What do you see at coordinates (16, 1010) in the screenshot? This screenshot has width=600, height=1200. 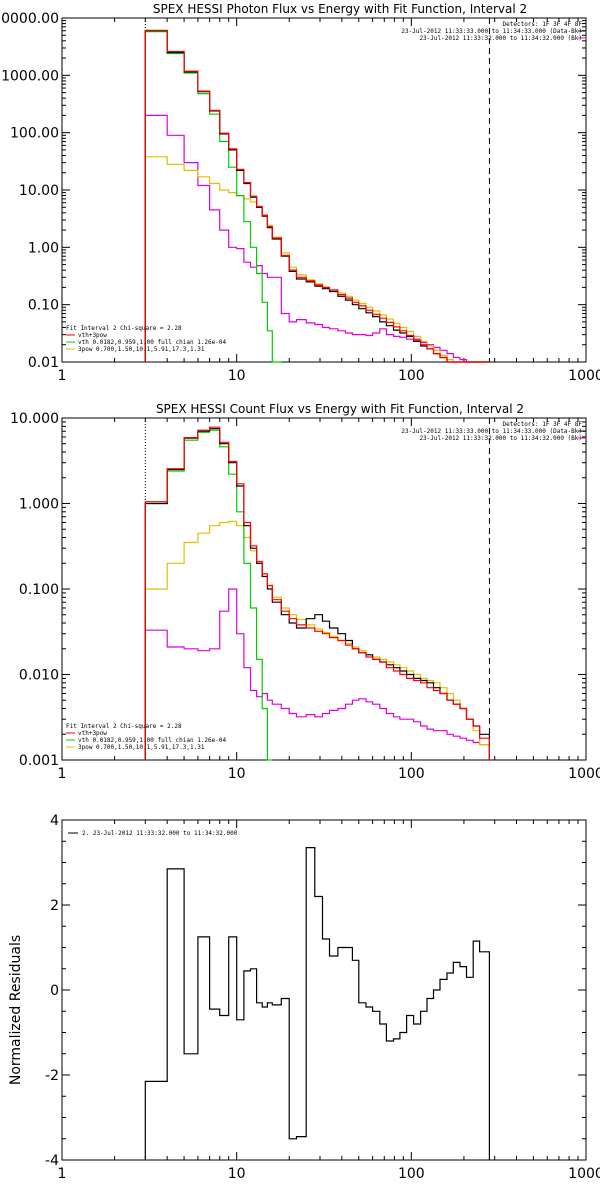 I see `residuals-y-axis-label: Normalized Residuals` at bounding box center [16, 1010].